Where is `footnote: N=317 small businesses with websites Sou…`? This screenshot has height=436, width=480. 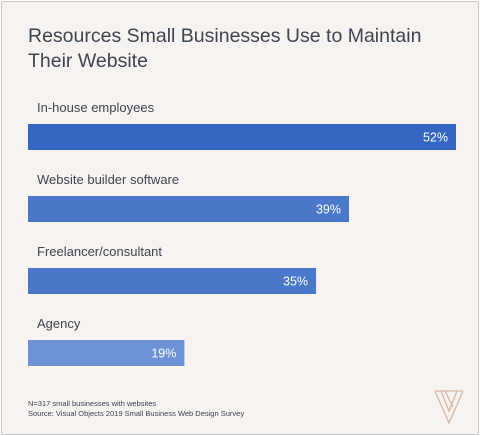
footnote: N=317 small businesses with websites Sou… is located at coordinates (136, 409).